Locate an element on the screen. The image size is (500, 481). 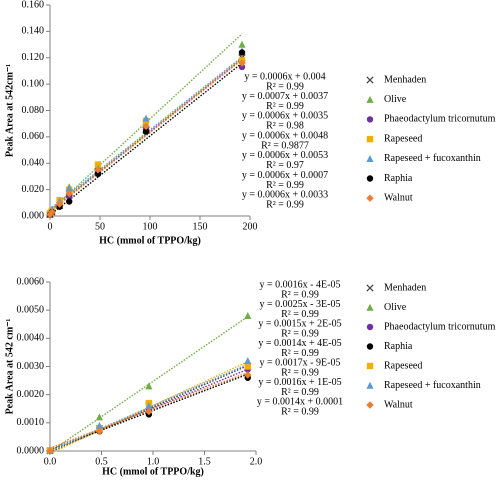
y-tick-label: 0.000 is located at coordinates (33, 215).